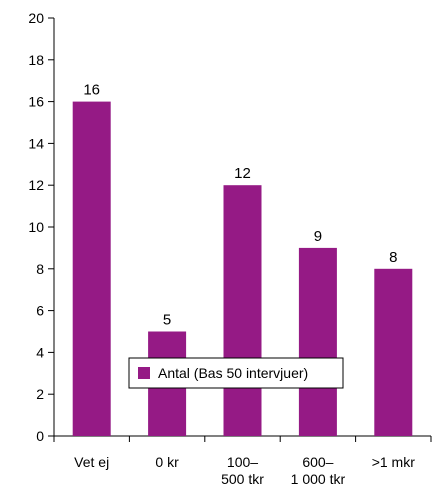 This screenshot has height=488, width=433. What do you see at coordinates (91, 462) in the screenshot?
I see `x-category-label: Vet ej` at bounding box center [91, 462].